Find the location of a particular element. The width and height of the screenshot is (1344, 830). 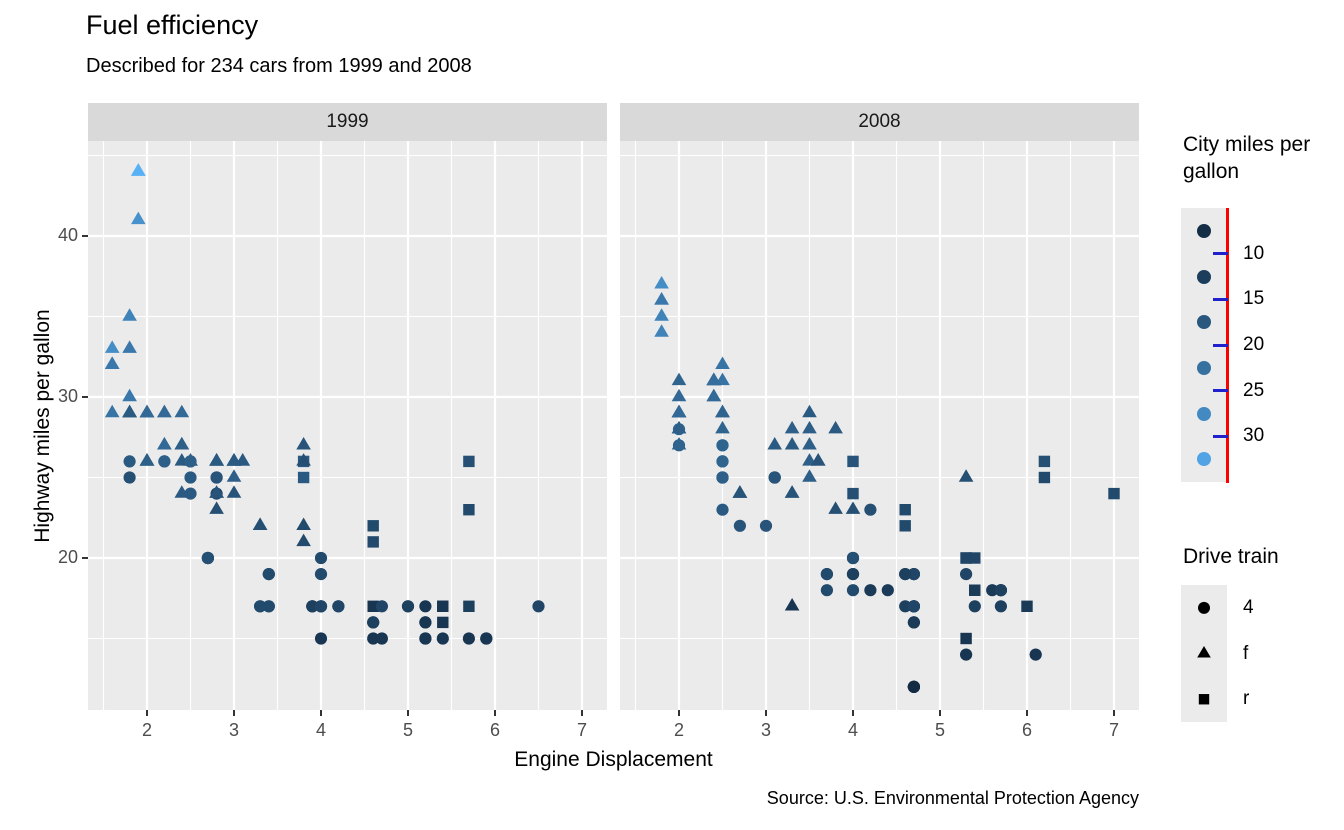

facet-strip-1999: 1999 is located at coordinates (347, 122).